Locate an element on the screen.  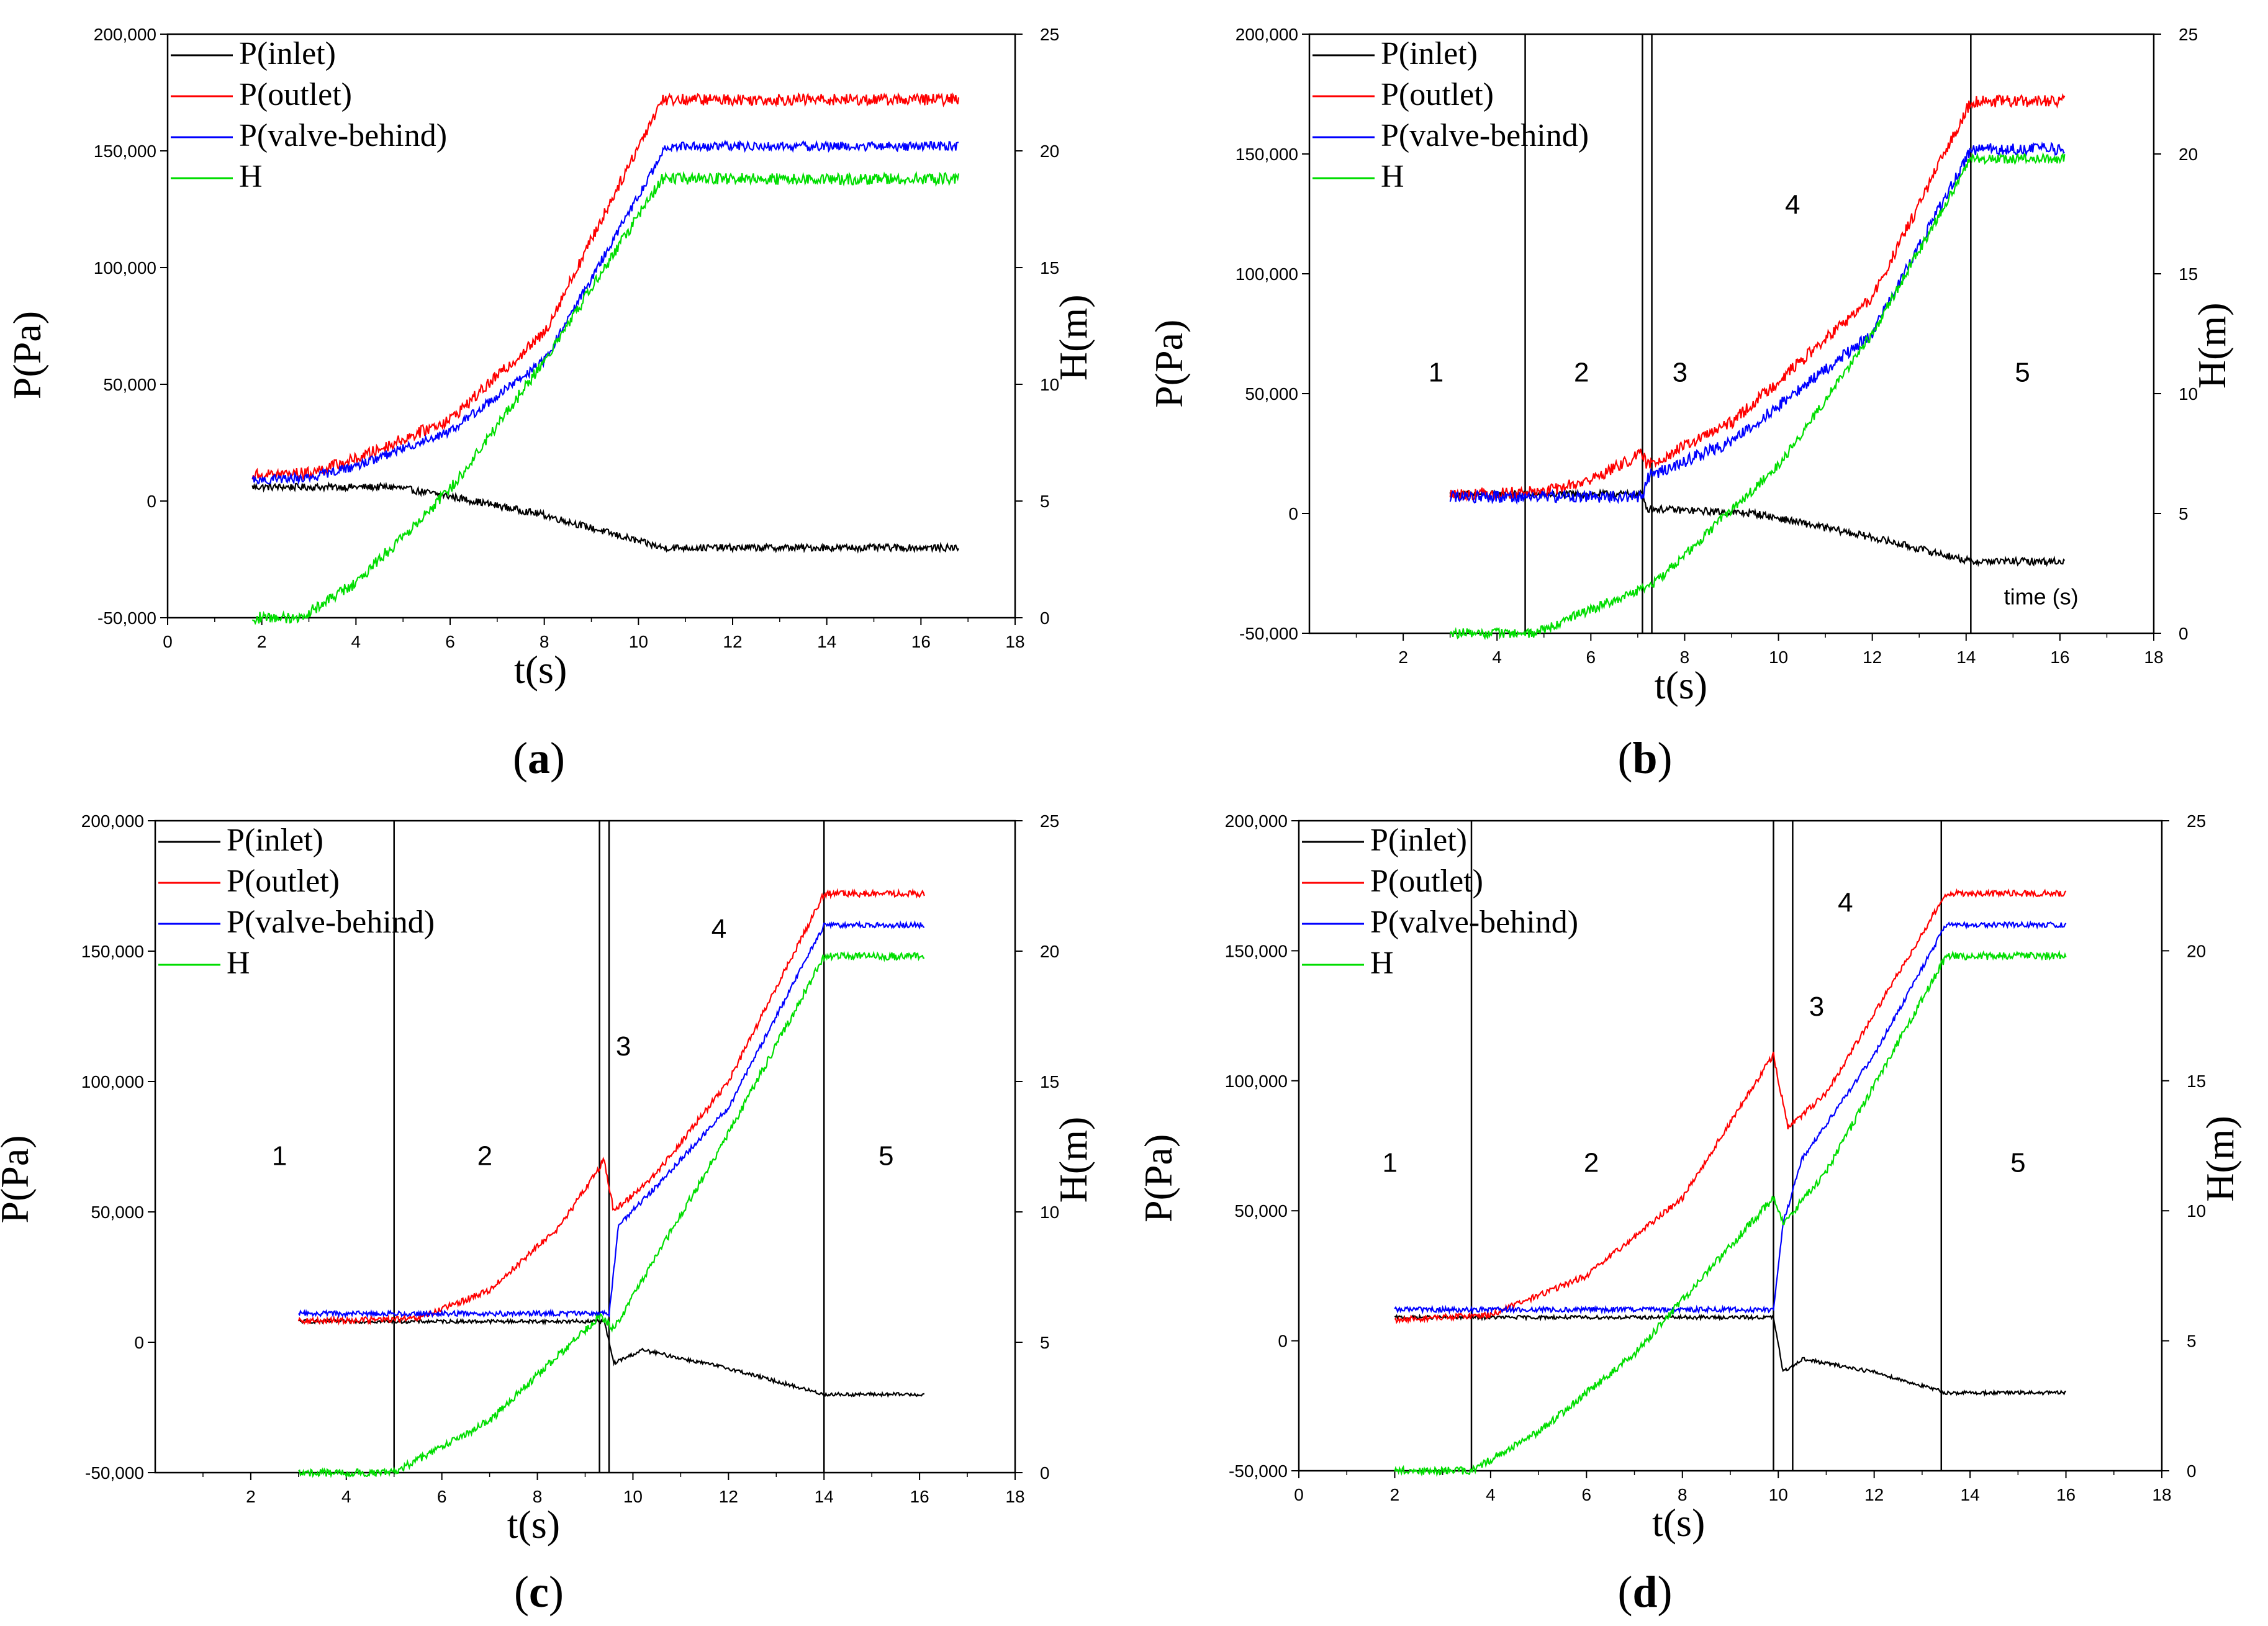
panel-caption: (b) is located at coordinates (1644, 758).